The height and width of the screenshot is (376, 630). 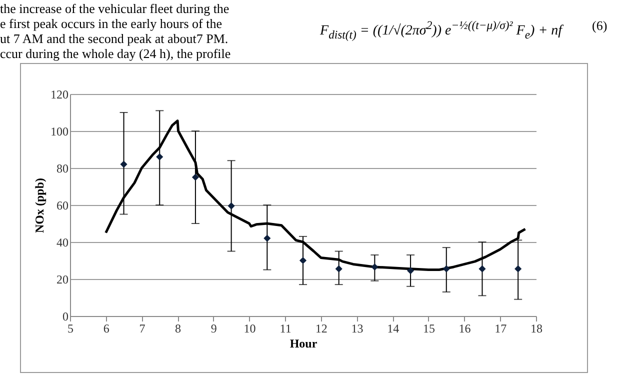 What do you see at coordinates (286, 329) in the screenshot?
I see `x-tick-label: 11` at bounding box center [286, 329].